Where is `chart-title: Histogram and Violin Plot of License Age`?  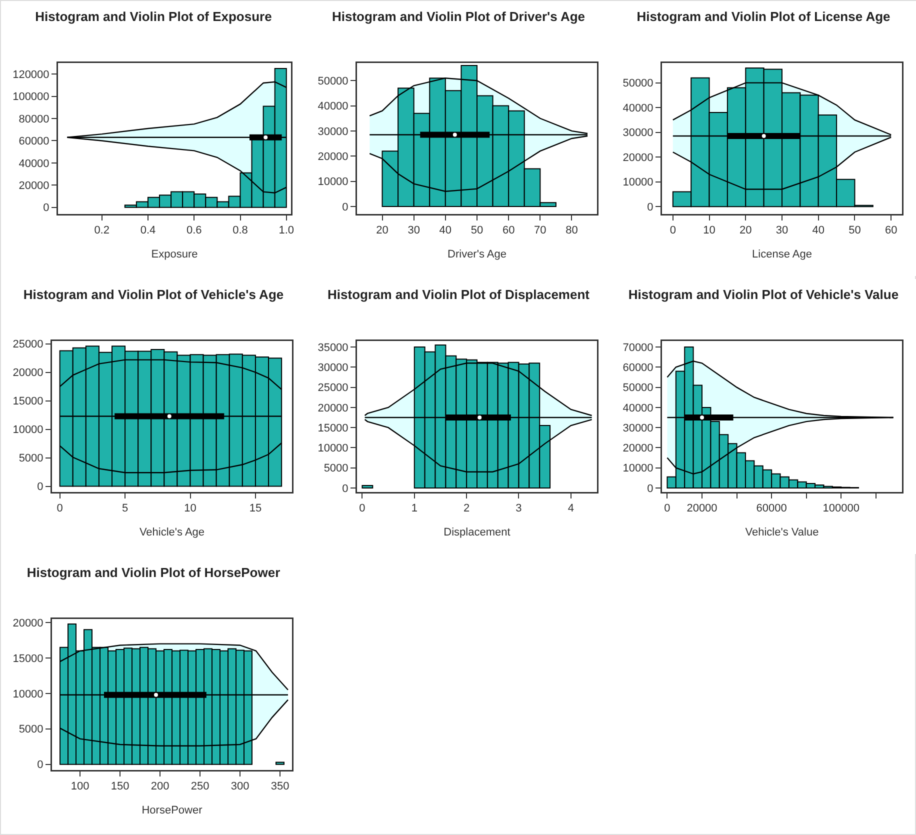
chart-title: Histogram and Violin Plot of License Age is located at coordinates (763, 16).